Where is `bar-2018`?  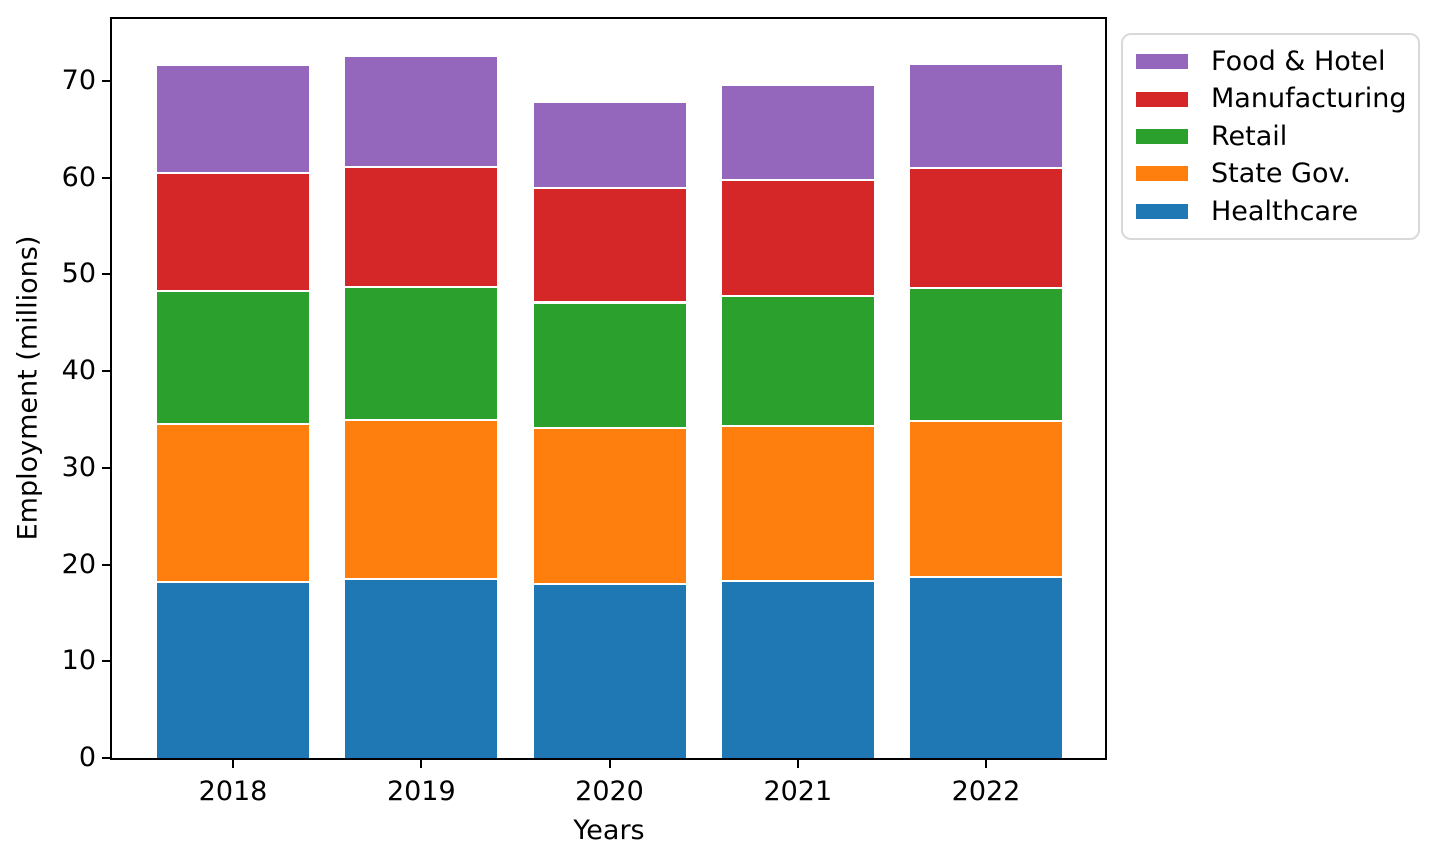 bar-2018 is located at coordinates (233, 388).